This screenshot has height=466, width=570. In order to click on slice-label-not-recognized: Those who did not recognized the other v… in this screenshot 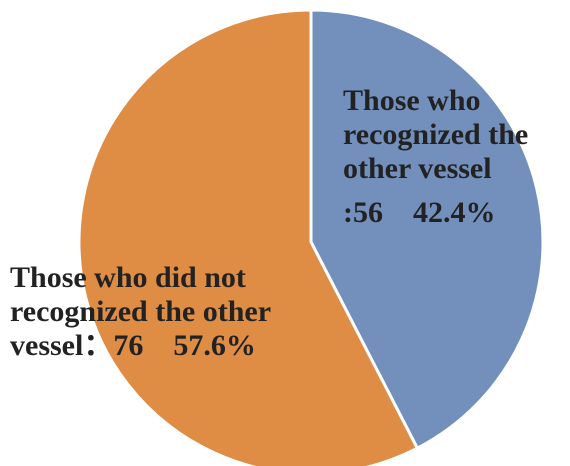, I will do `click(144, 311)`.